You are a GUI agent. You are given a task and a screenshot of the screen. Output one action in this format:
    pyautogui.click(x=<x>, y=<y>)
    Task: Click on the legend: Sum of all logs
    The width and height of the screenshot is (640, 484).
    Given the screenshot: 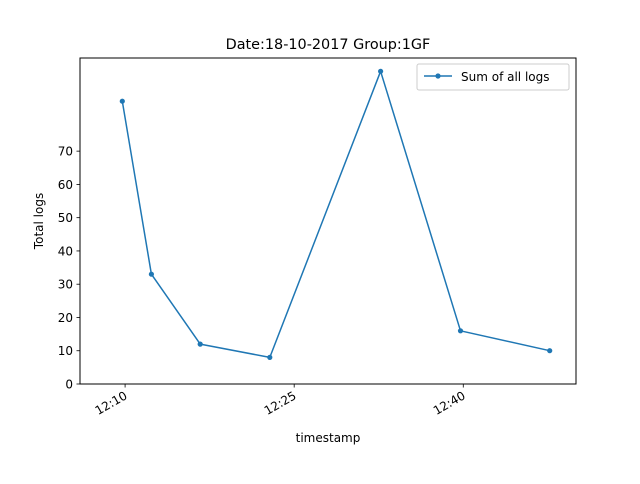 What is the action you would take?
    pyautogui.click(x=493, y=77)
    